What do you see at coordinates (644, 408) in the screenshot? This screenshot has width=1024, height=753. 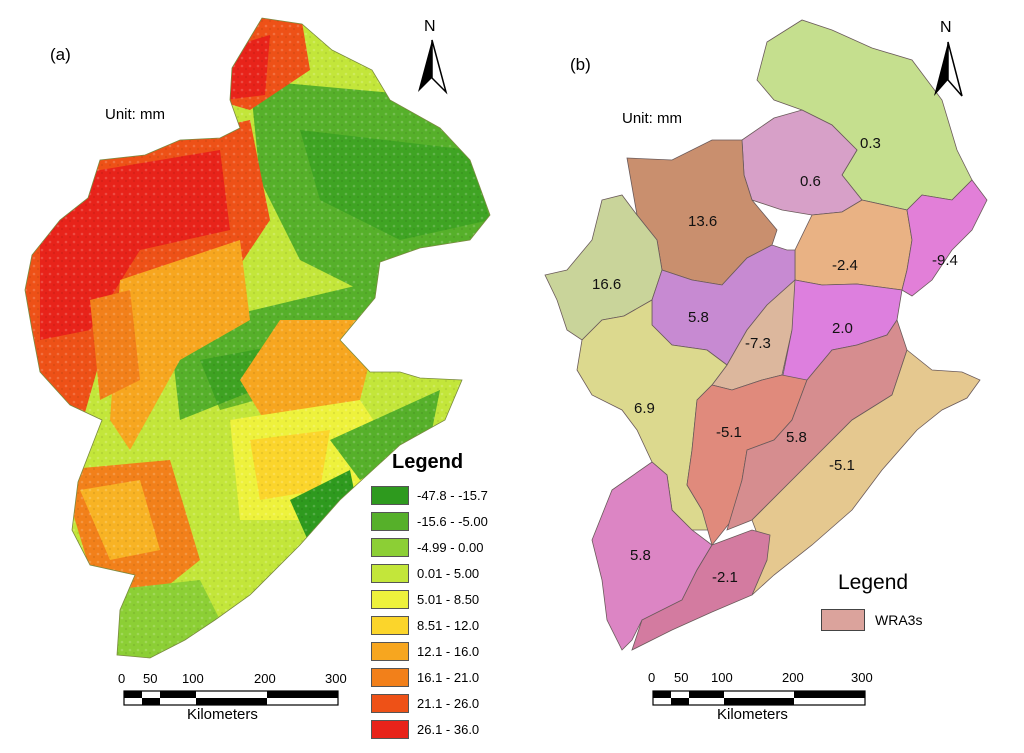 I see `region-value-label: 6.9` at bounding box center [644, 408].